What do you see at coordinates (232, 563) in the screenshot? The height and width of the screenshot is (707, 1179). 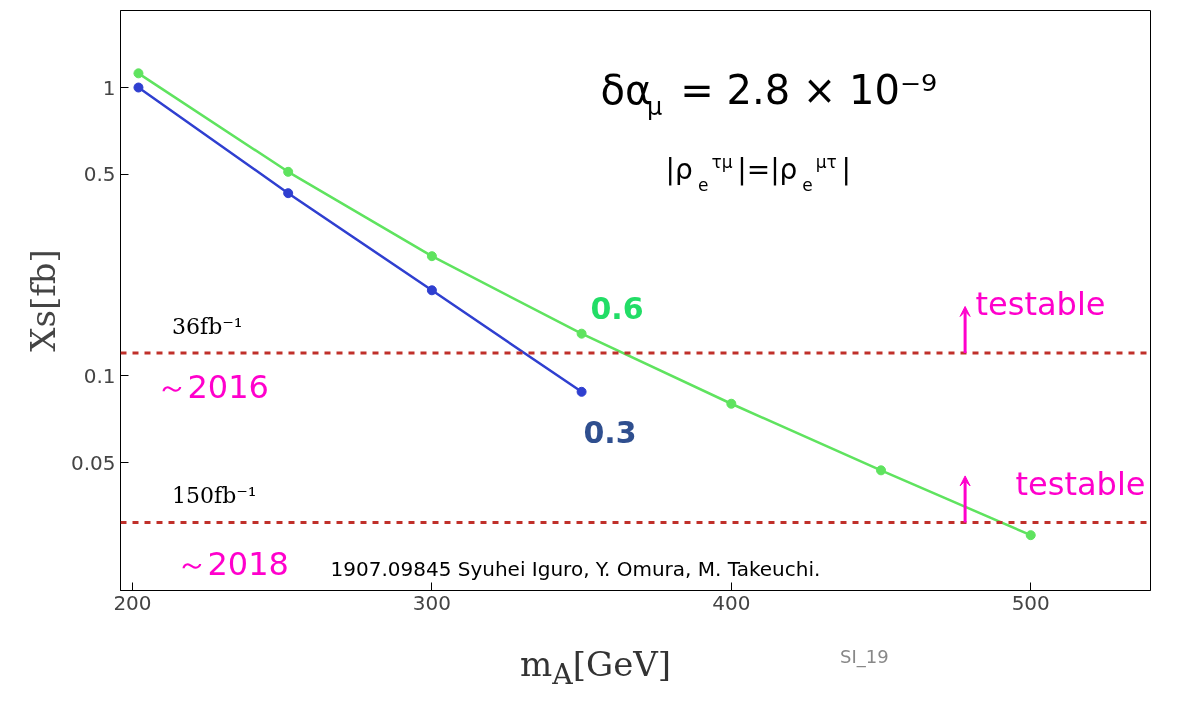 I see `annotation: ～2018` at bounding box center [232, 563].